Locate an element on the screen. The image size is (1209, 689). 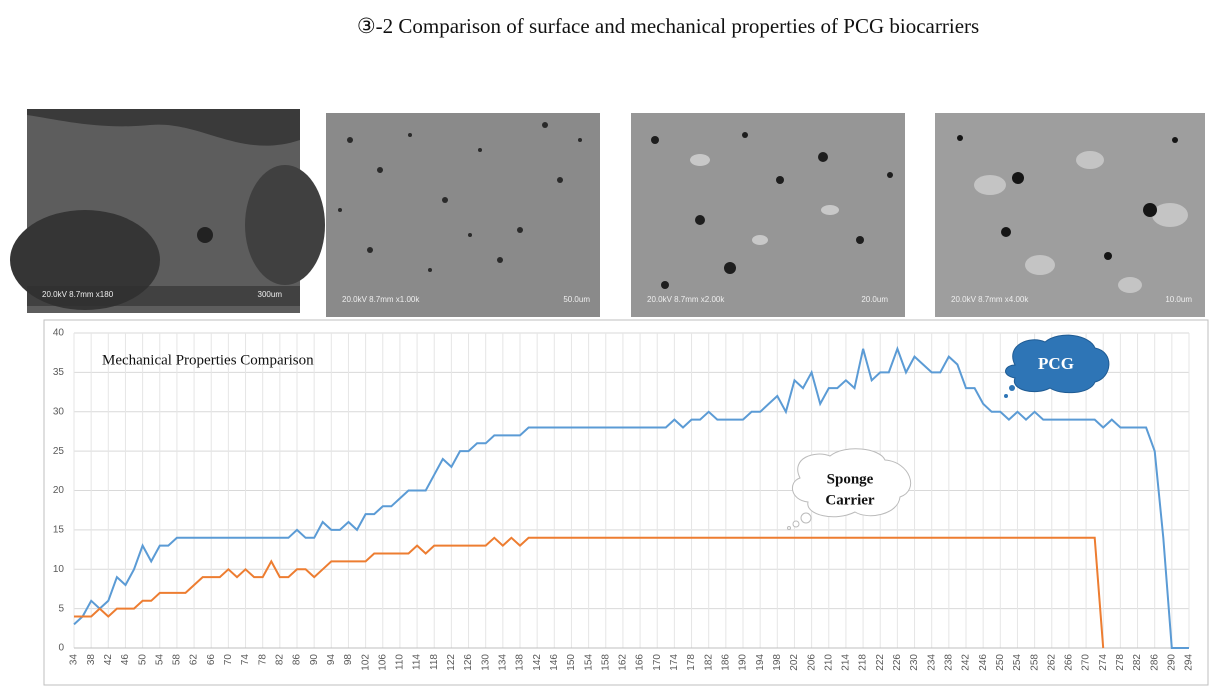
x-tick-label: 258 is located at coordinates (1034, 662).